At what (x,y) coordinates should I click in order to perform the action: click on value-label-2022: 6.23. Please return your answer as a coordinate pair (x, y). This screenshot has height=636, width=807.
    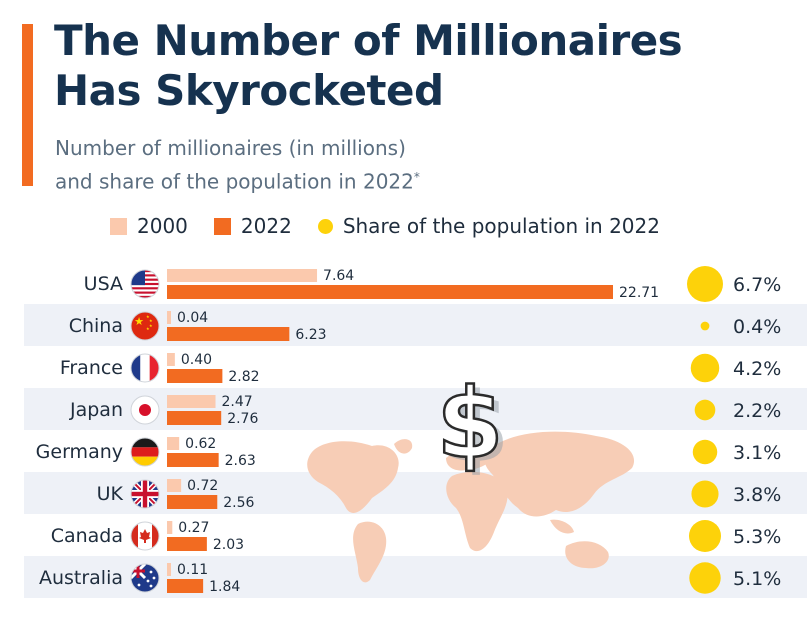
    Looking at the image, I should click on (310, 335).